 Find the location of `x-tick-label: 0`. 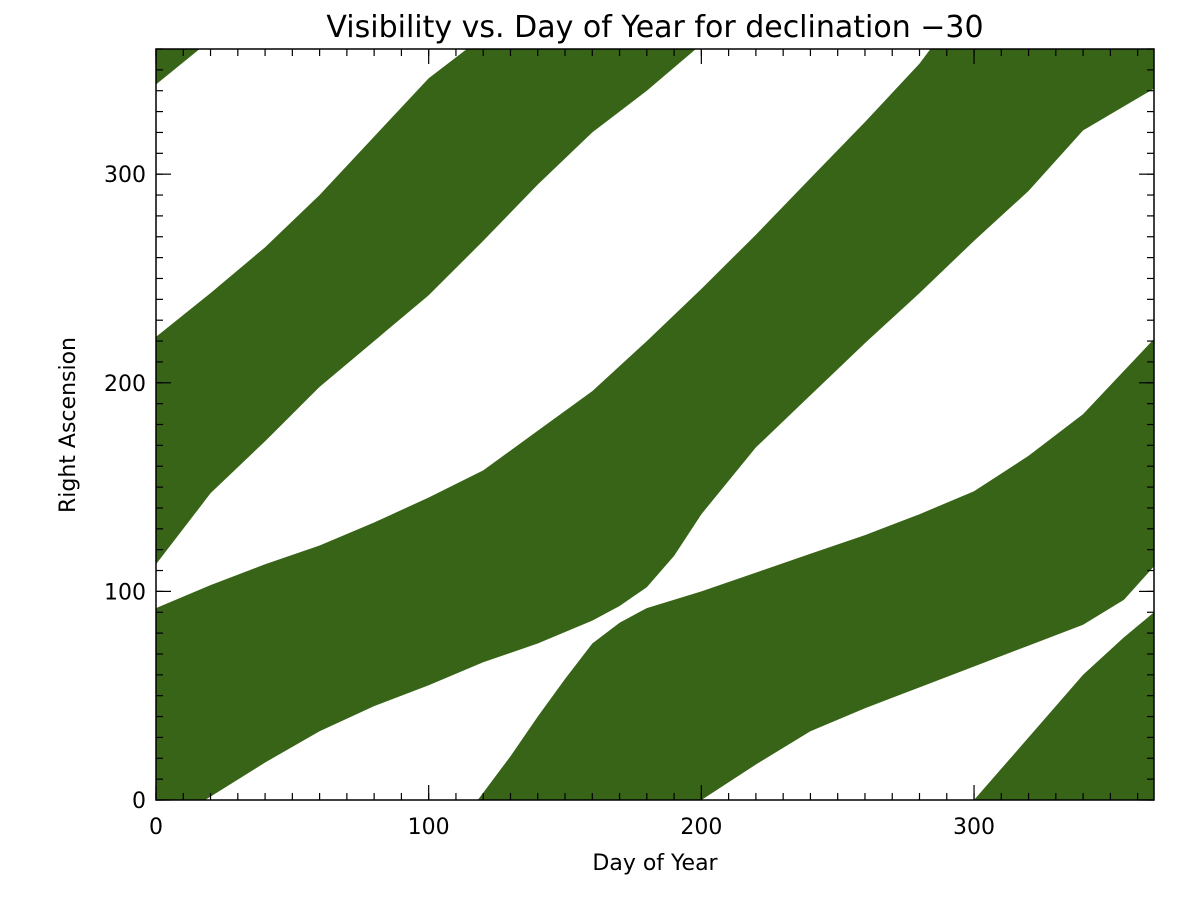

x-tick-label: 0 is located at coordinates (156, 827).